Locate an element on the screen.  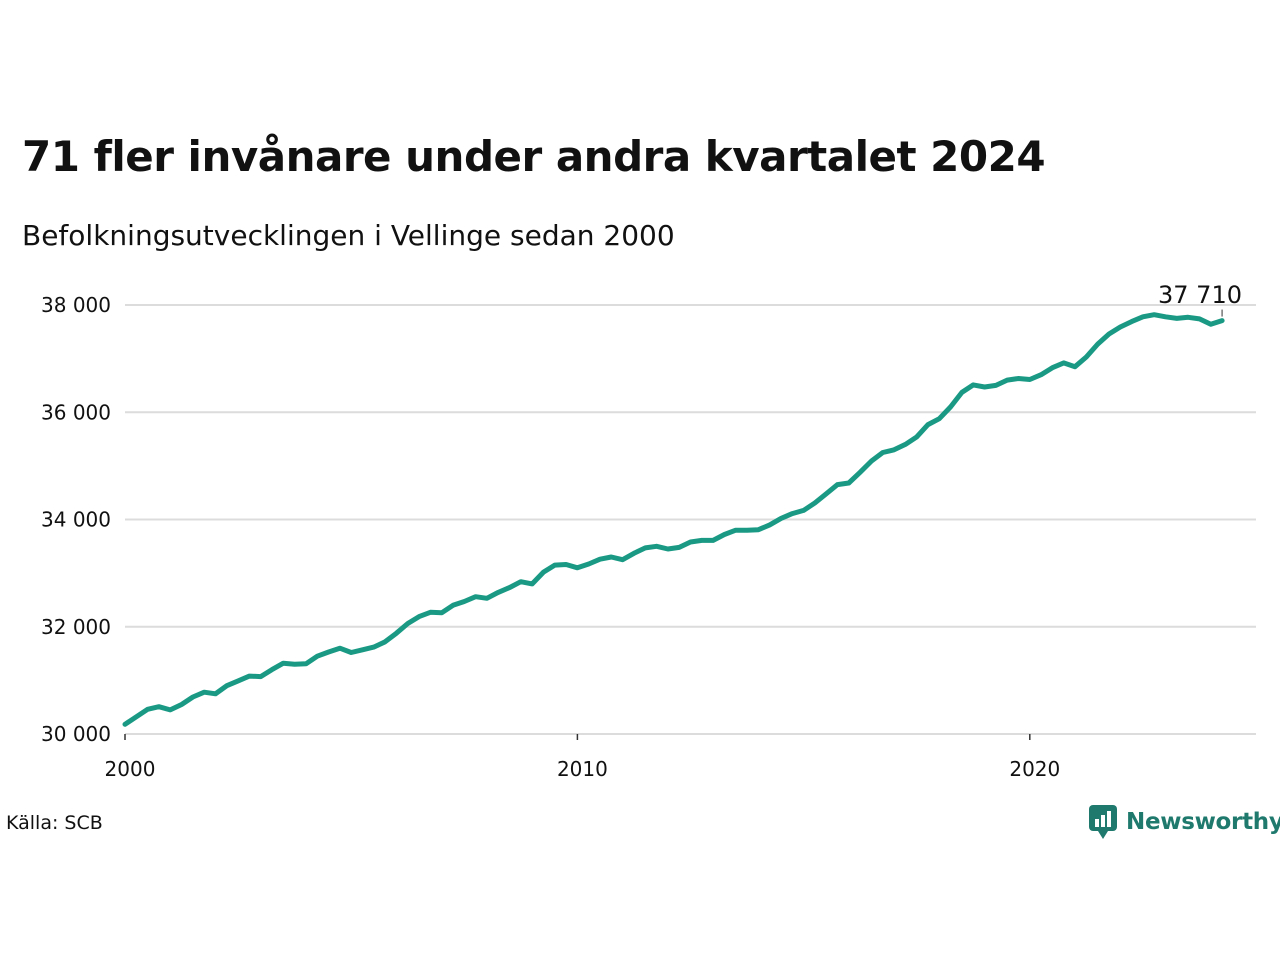
newsworthy-logo-icon is located at coordinates (1103, 822).